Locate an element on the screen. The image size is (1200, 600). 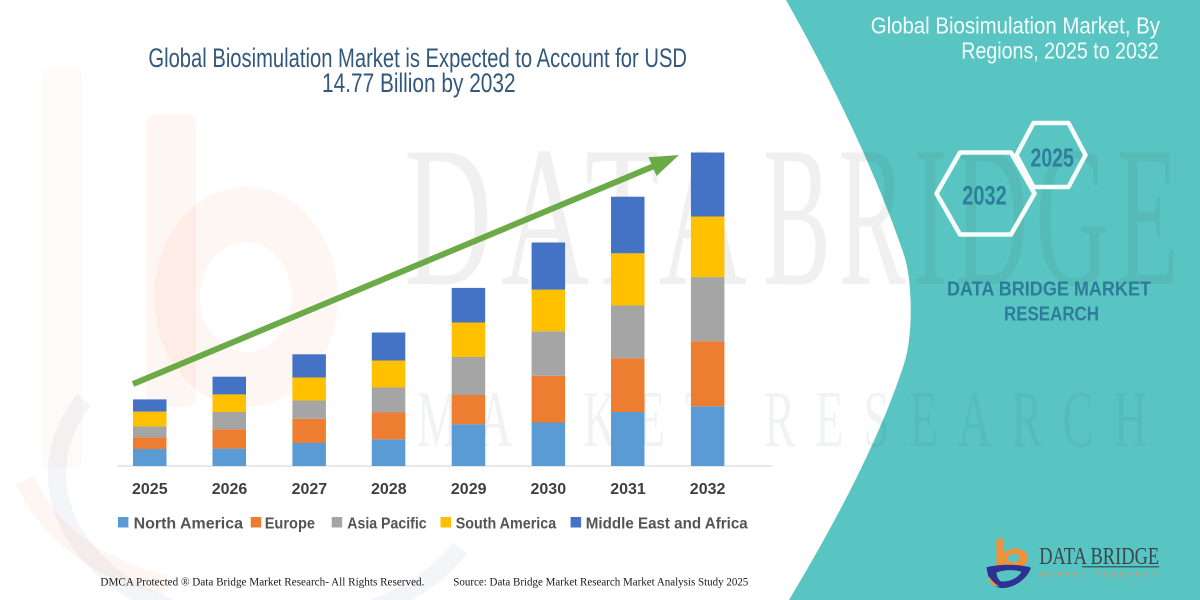
svg-text: Asia Pacific is located at coordinates (386, 523).